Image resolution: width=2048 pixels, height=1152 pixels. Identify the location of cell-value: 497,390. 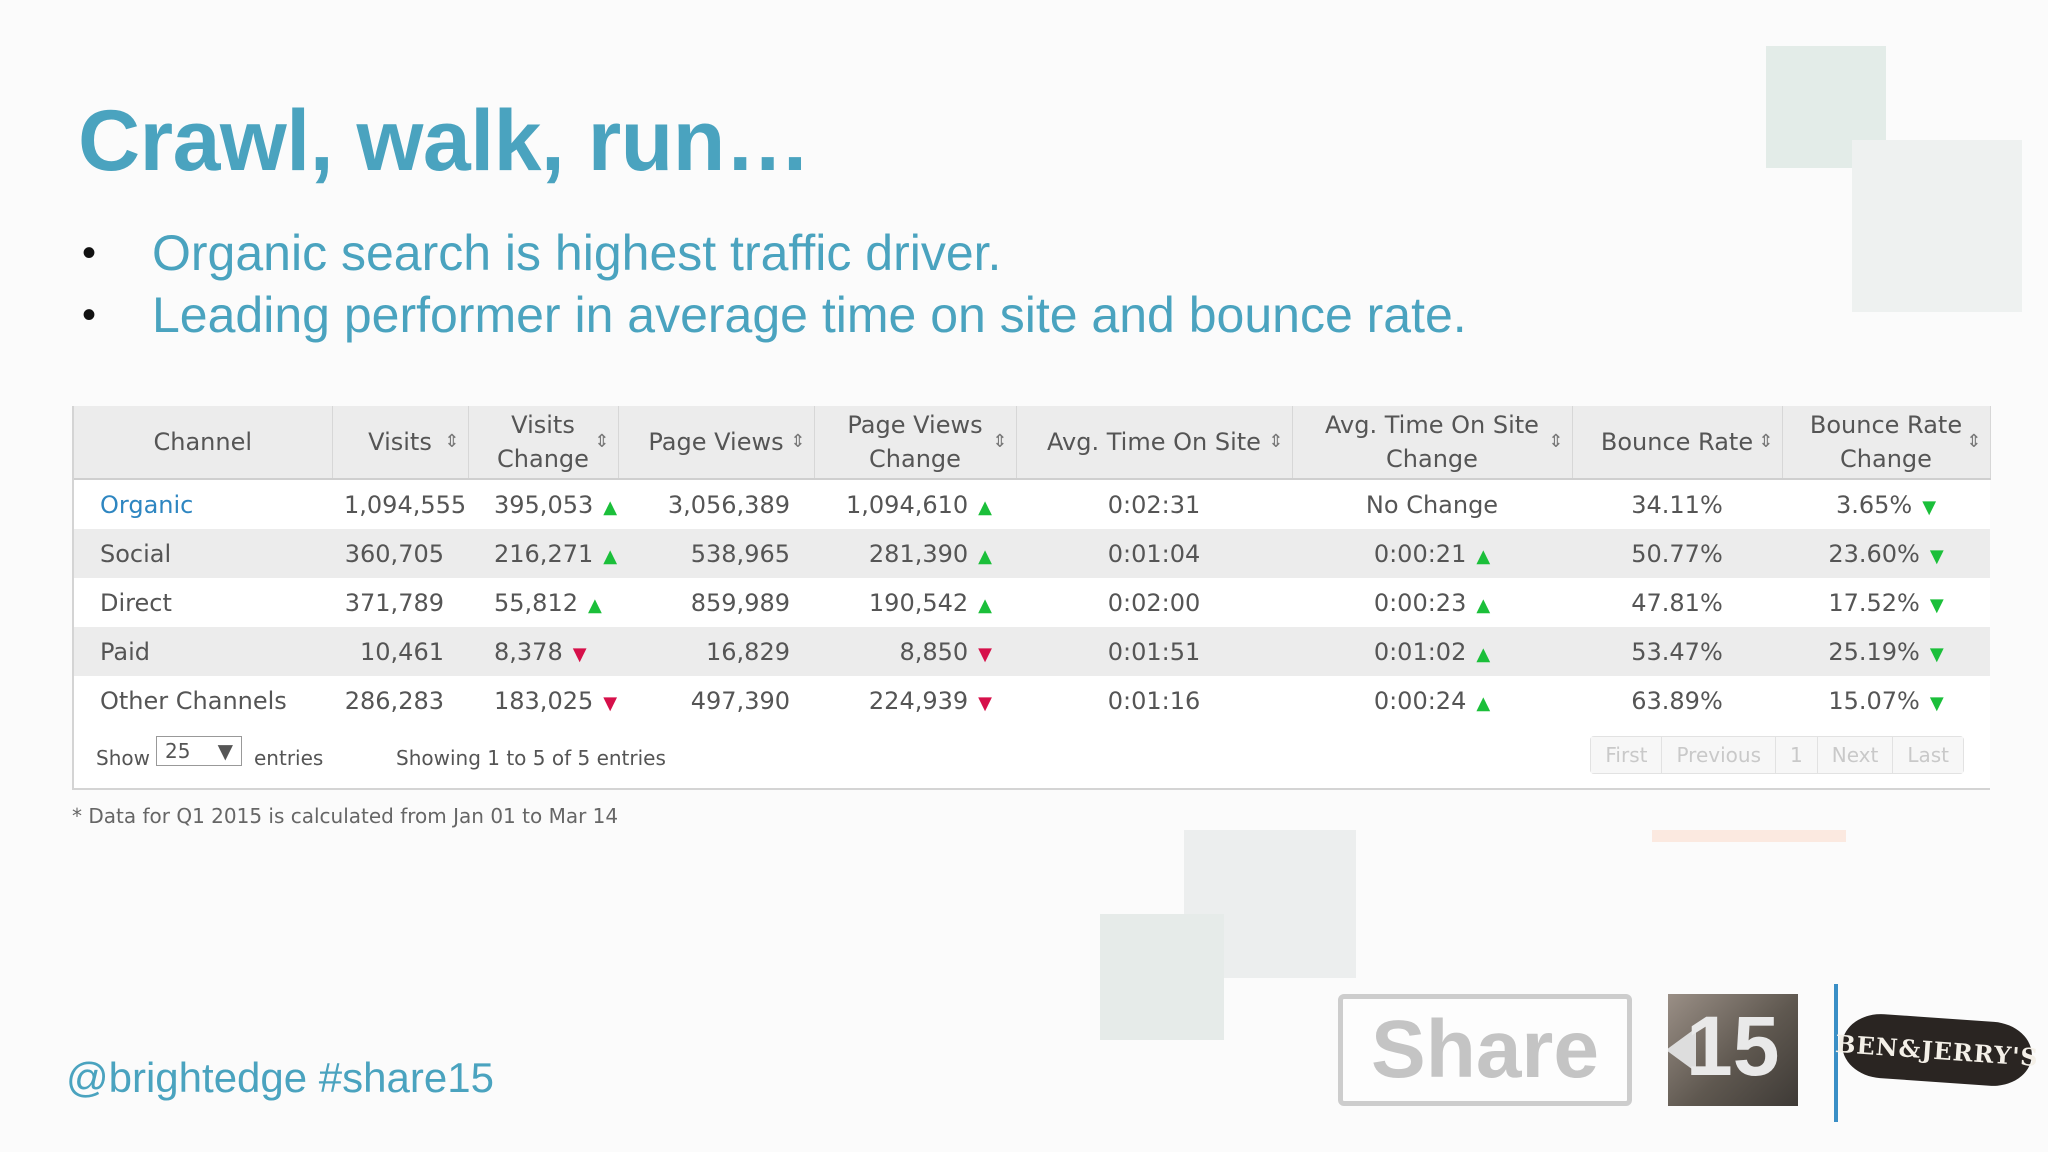
(740, 700).